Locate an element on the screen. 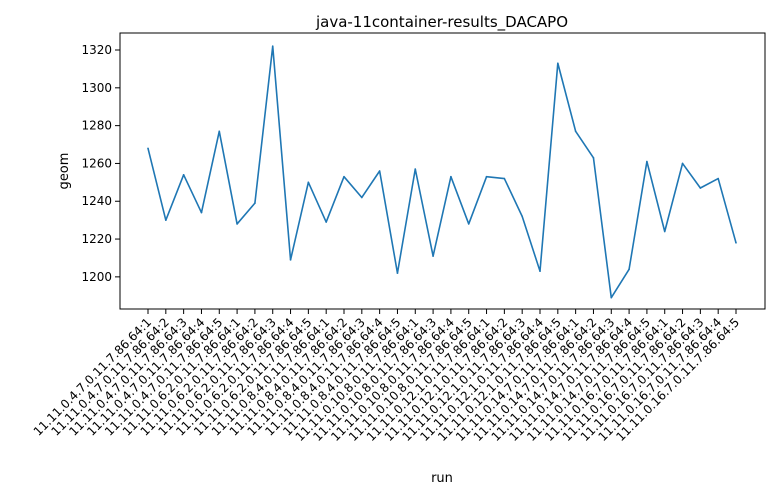 This screenshot has height=500, width=780. y-tick-label: 1260 is located at coordinates (96, 163).